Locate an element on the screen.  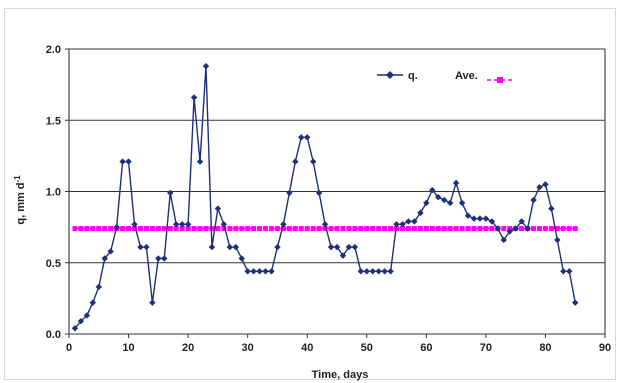
x-tick-label-0: 0 is located at coordinates (69, 348).